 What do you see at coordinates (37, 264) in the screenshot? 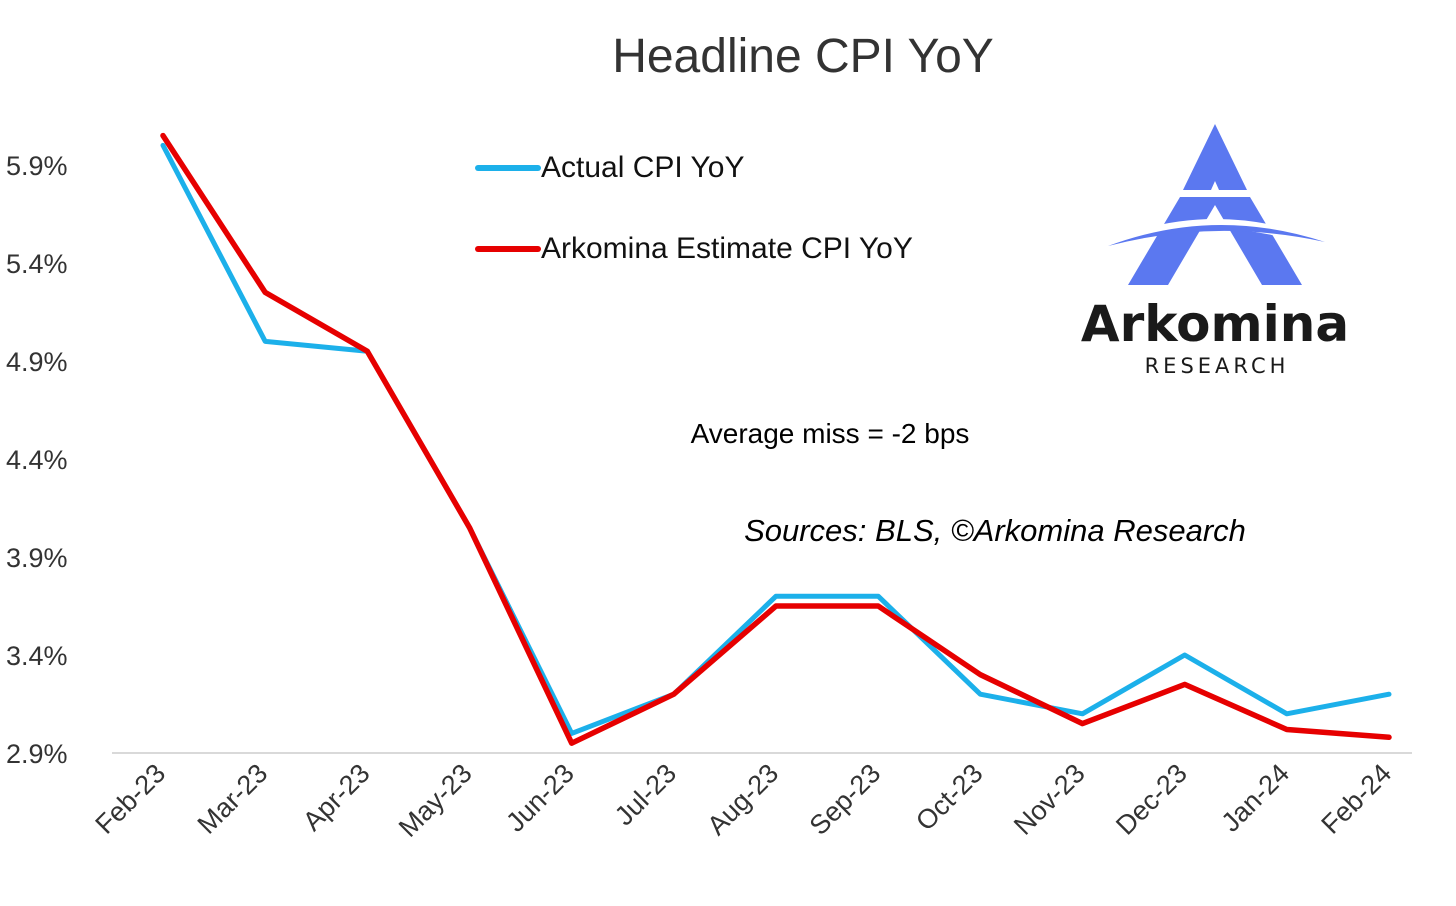
I see `y-tick-label: 5.4%` at bounding box center [37, 264].